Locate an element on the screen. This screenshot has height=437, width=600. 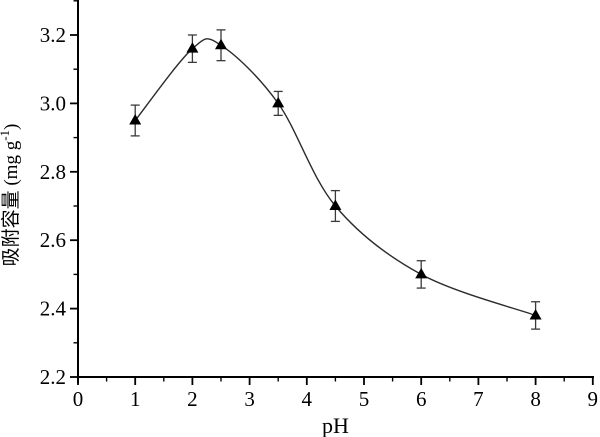
x-tick-label: 1 is located at coordinates (135, 399).